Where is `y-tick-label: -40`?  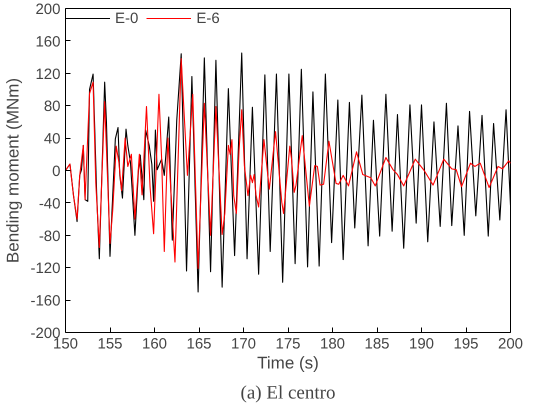 y-tick-label: -40 is located at coordinates (49, 203).